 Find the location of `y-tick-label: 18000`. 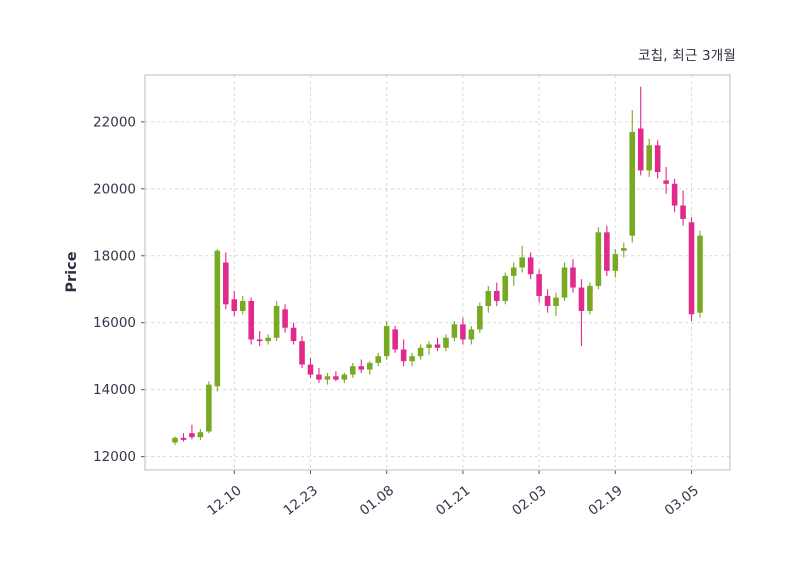

y-tick-label: 18000 is located at coordinates (114, 256).